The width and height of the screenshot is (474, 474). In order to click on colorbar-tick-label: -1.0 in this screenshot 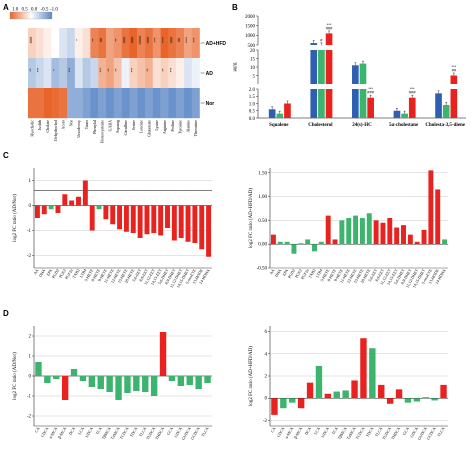, I will do `click(54, 10)`.